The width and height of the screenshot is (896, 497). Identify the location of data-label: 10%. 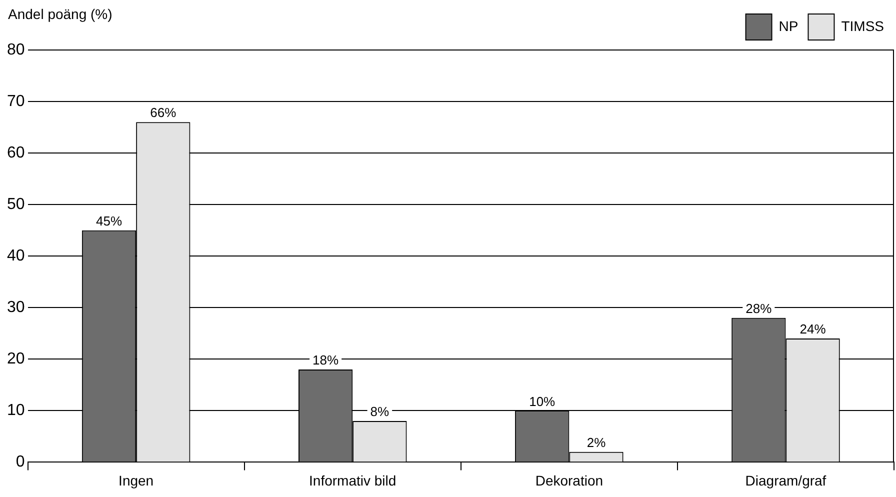
(542, 401).